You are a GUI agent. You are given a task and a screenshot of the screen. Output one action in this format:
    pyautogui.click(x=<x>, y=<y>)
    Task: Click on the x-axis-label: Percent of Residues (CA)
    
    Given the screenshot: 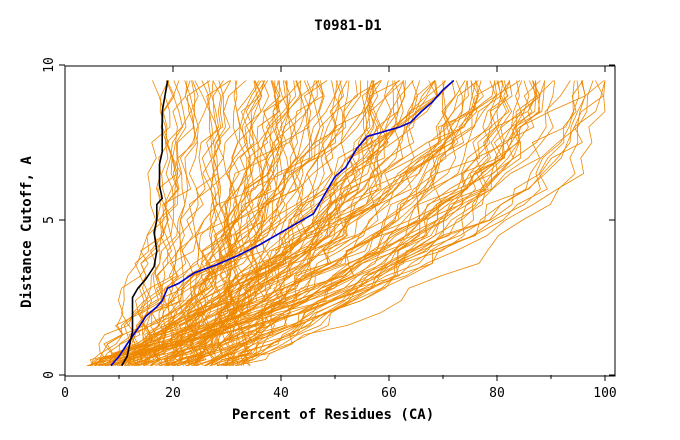 What is the action you would take?
    pyautogui.click(x=333, y=415)
    